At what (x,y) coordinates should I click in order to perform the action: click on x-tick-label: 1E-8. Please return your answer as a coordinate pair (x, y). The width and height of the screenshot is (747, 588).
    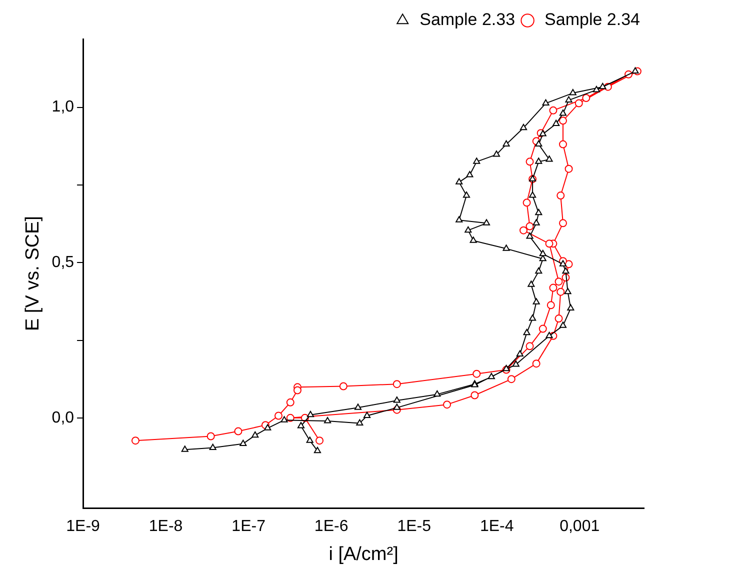
    Looking at the image, I should click on (165, 527).